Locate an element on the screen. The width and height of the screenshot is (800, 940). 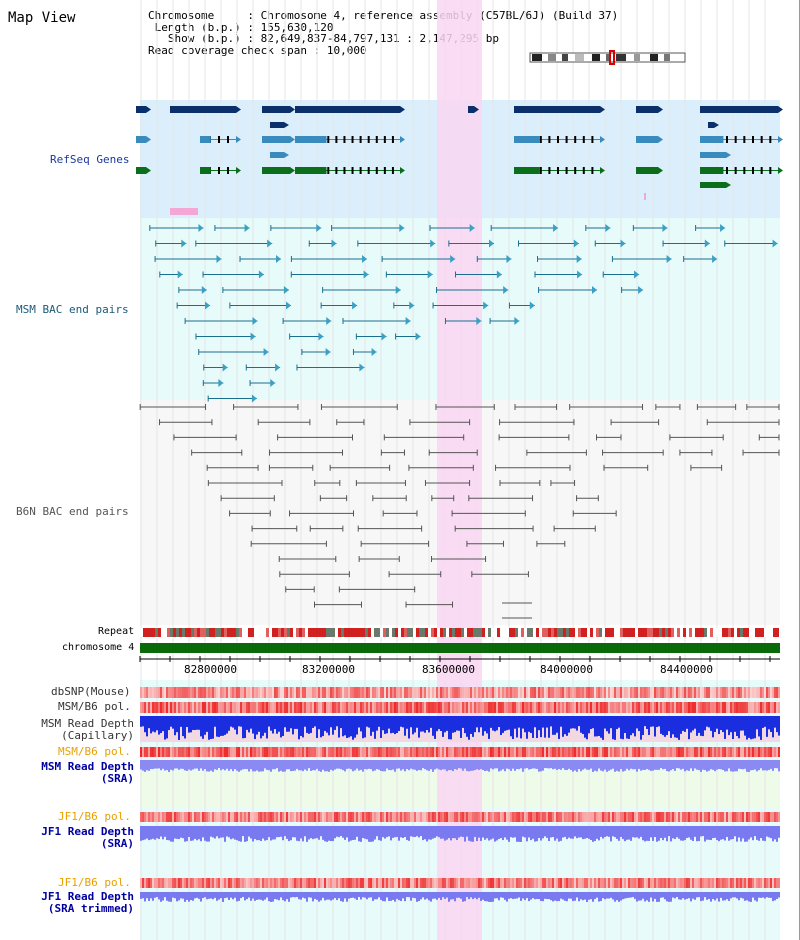
msm-depth-capillary-track-label: MSM Read Depth (Capillary) is located at coordinates (85, 730).